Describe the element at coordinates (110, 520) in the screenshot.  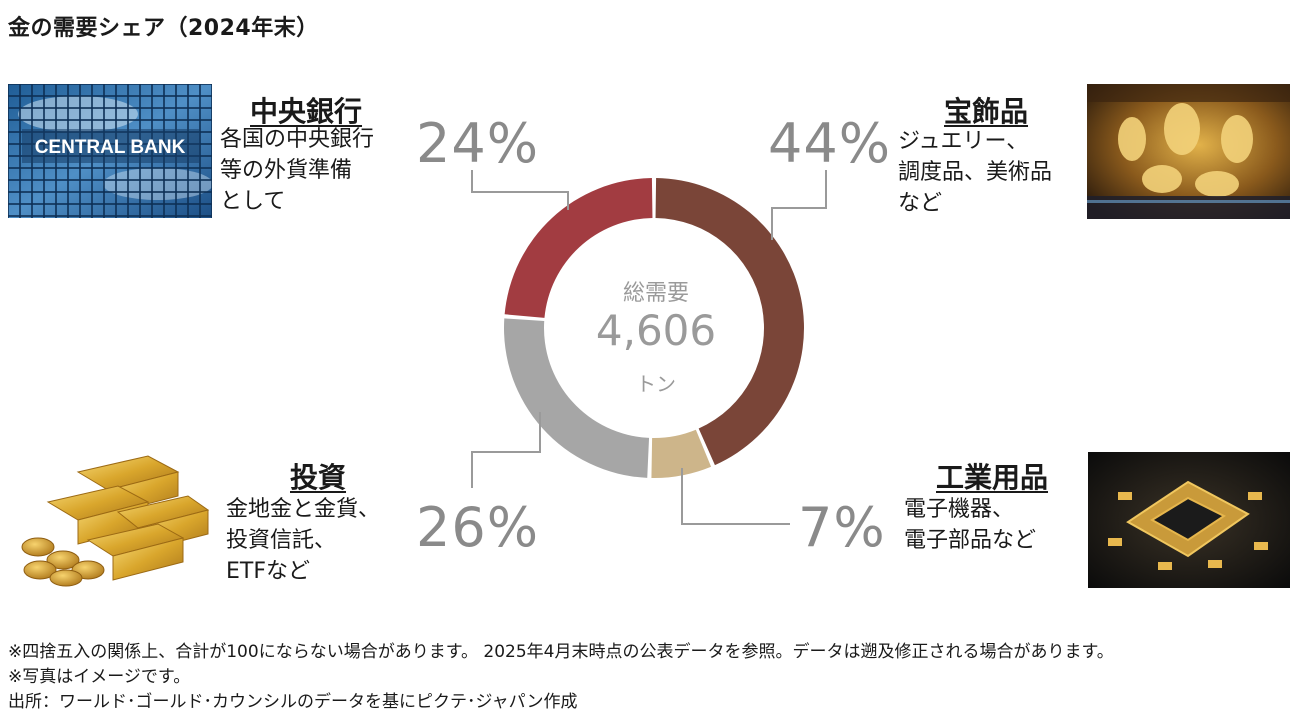
I see `investment-photo` at that location.